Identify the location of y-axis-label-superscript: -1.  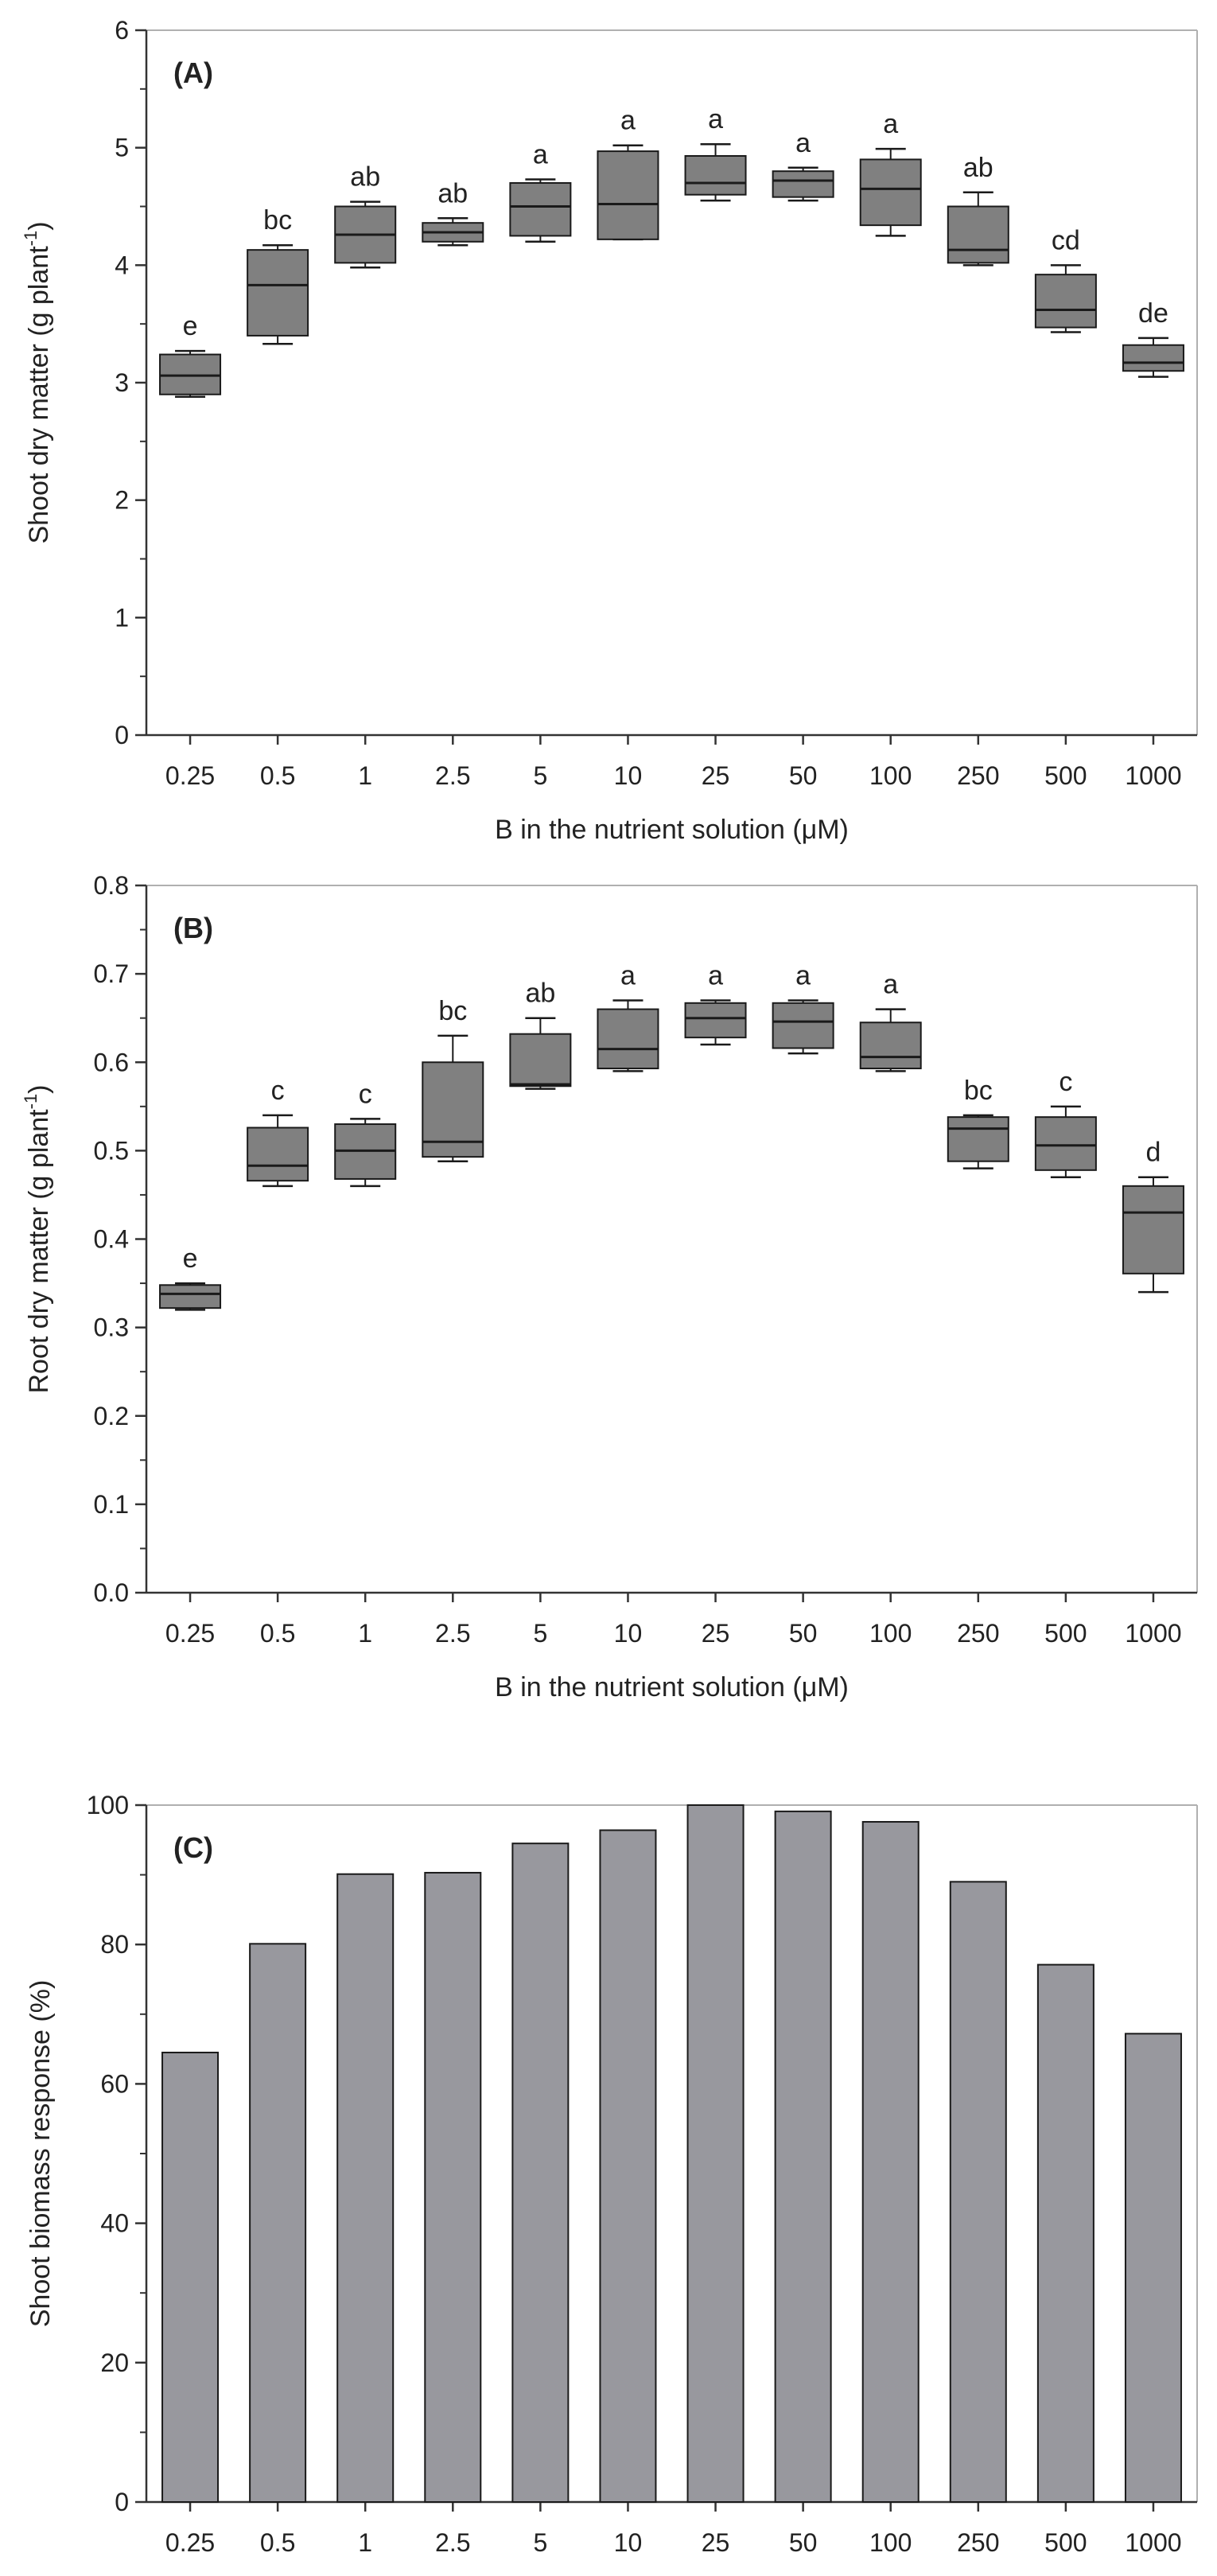
(31, 239).